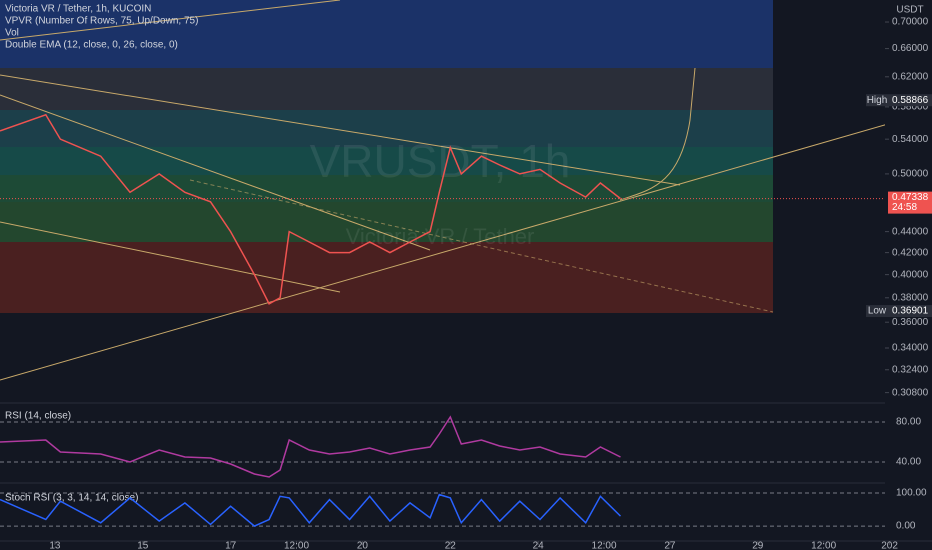  What do you see at coordinates (78, 9) in the screenshot?
I see `legend-title: Victoria VR / Tether, 1h, KUCOIN` at bounding box center [78, 9].